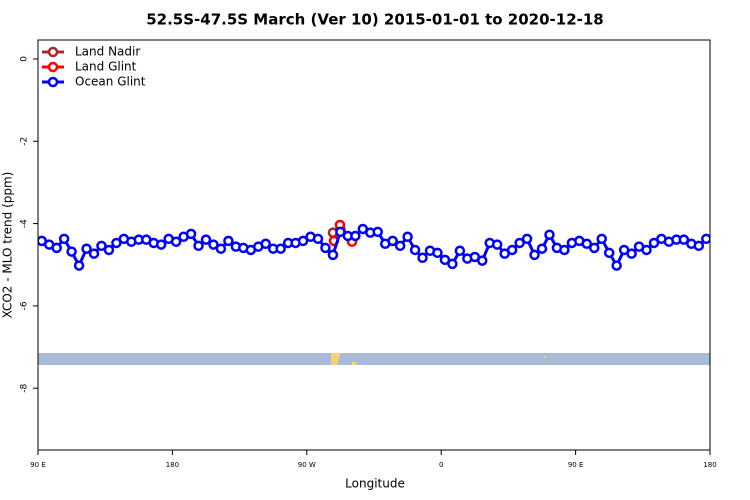  Describe the element at coordinates (25, 305) in the screenshot. I see `y-tick-label: -6` at that location.